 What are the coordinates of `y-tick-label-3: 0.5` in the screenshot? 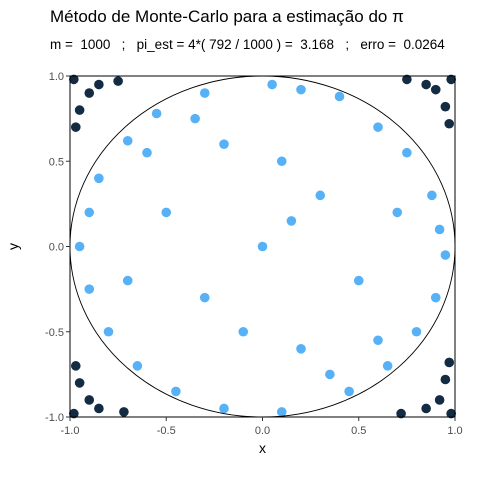 It's located at (56, 162).